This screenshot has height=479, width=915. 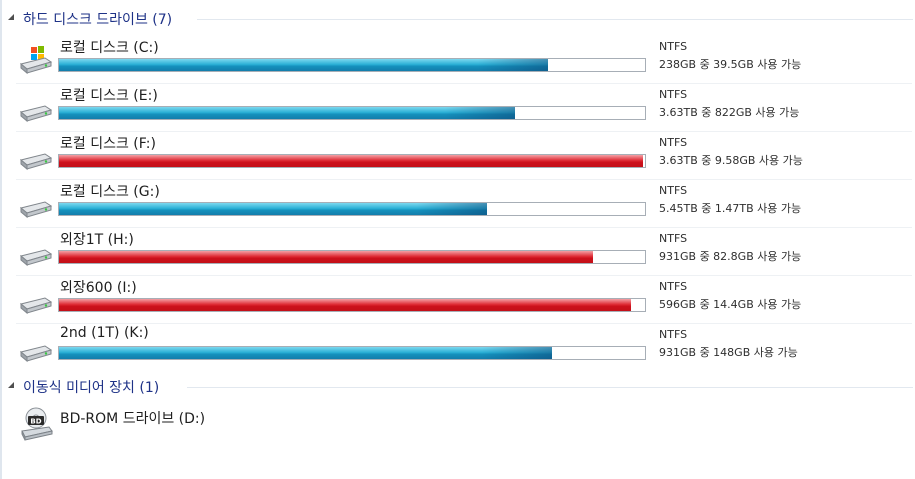 What do you see at coordinates (98, 288) in the screenshot?
I see `drive-name: 외장600 (I:)` at bounding box center [98, 288].